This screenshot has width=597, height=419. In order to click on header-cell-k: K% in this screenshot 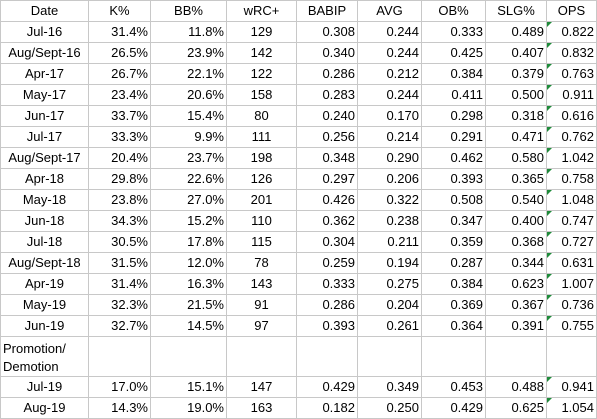, I will do `click(119, 11)`.